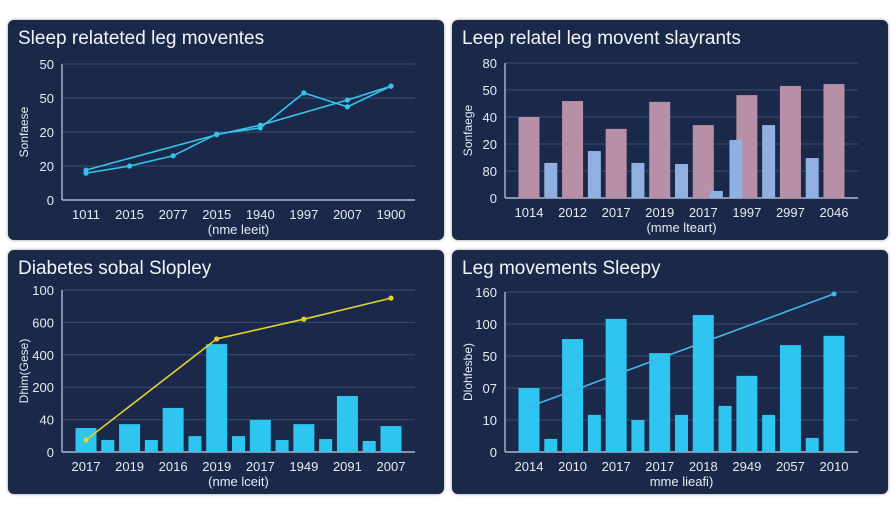 This screenshot has width=896, height=512. I want to click on x-tick-label: 1997, so click(746, 212).